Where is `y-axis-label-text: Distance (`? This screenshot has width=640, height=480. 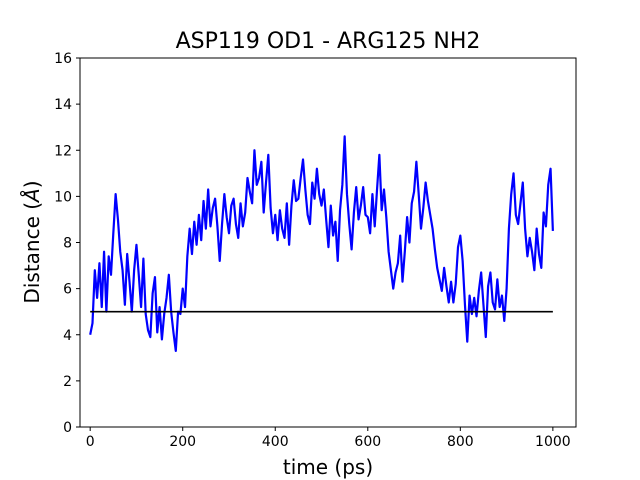 y-axis-label-text: Distance ( is located at coordinates (32, 253).